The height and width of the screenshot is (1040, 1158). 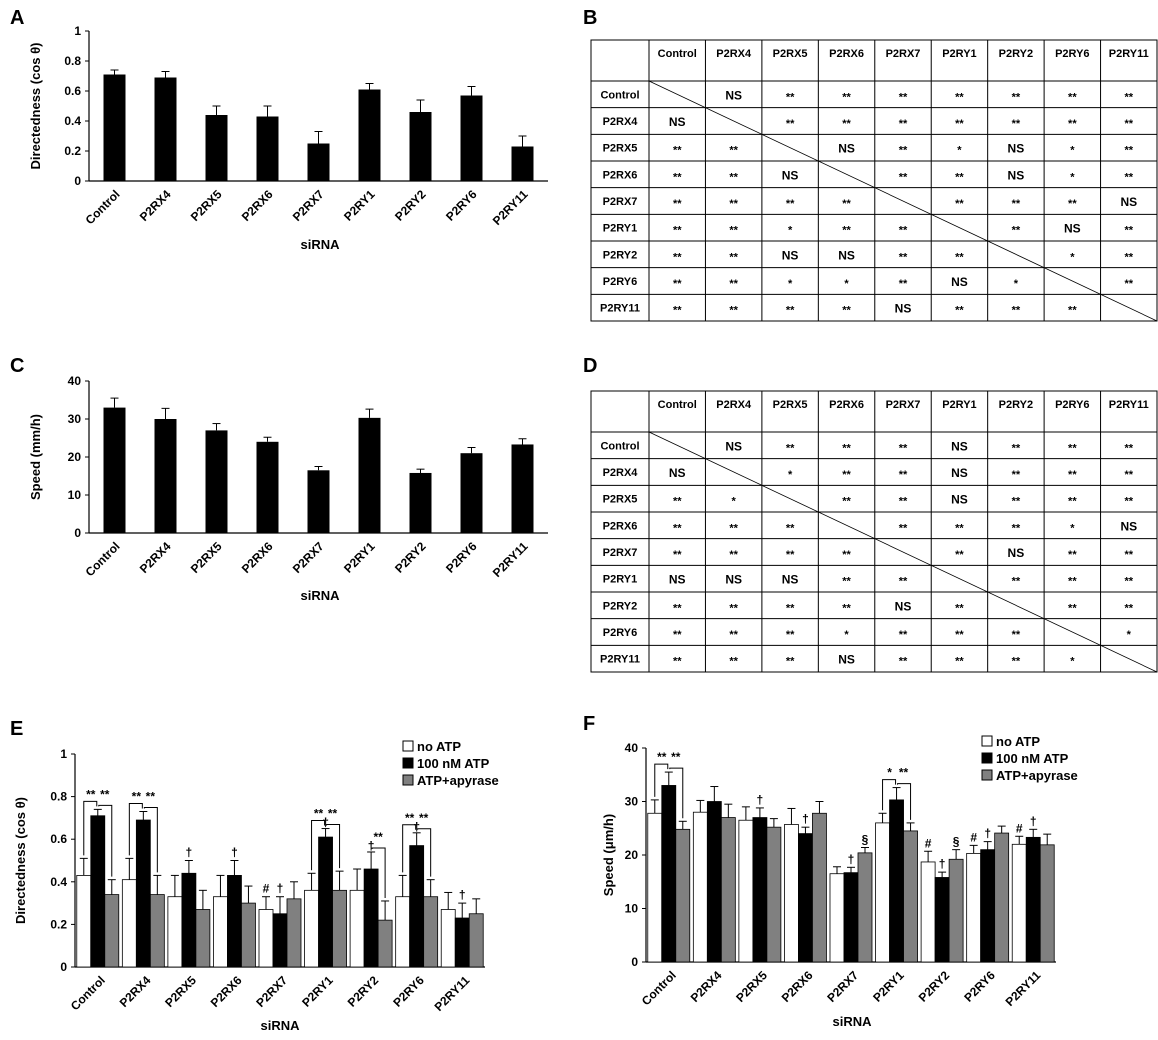 I want to click on panel-label-c: C, so click(x=17, y=366).